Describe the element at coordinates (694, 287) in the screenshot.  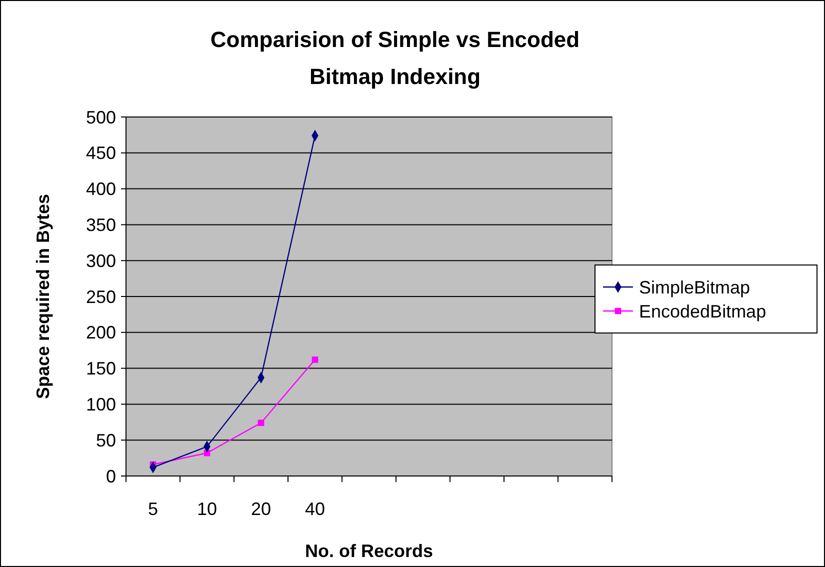
I see `legend-label: SimpleBitmap` at that location.